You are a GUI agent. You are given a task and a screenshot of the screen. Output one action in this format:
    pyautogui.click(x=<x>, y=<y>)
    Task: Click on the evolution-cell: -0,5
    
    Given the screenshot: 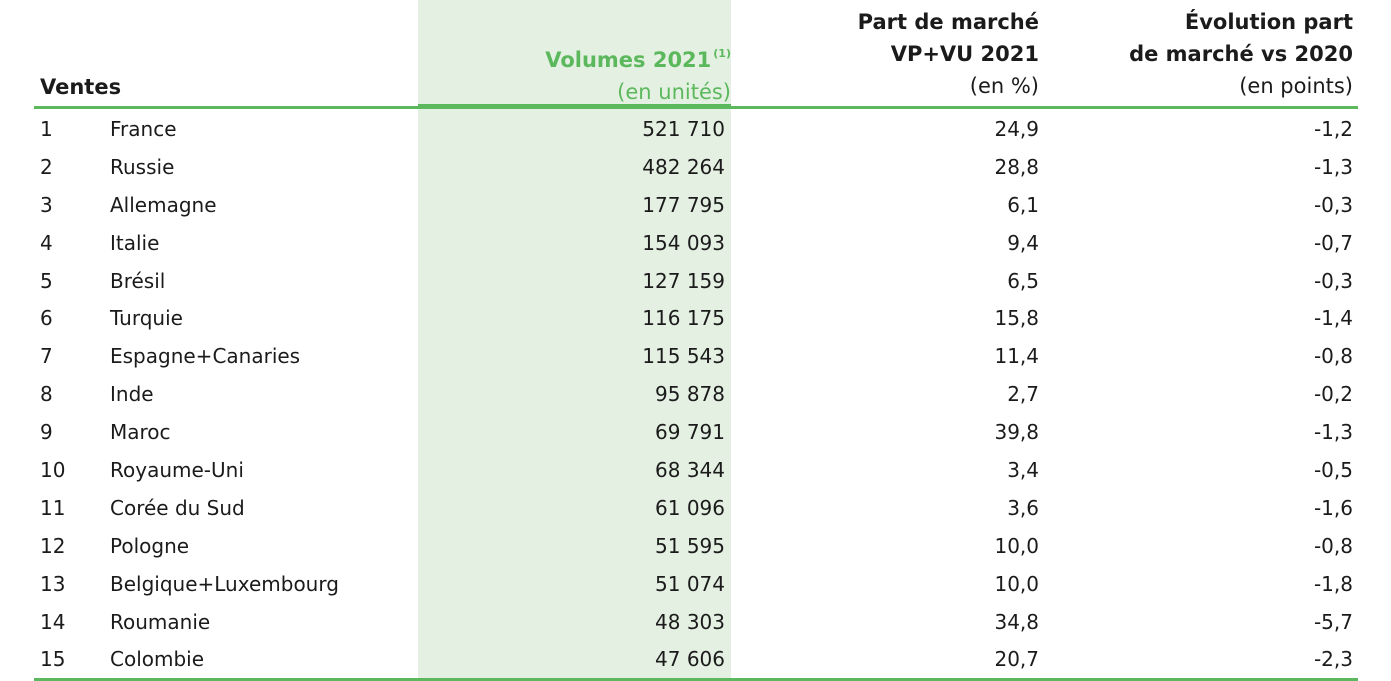 What is the action you would take?
    pyautogui.click(x=1333, y=470)
    